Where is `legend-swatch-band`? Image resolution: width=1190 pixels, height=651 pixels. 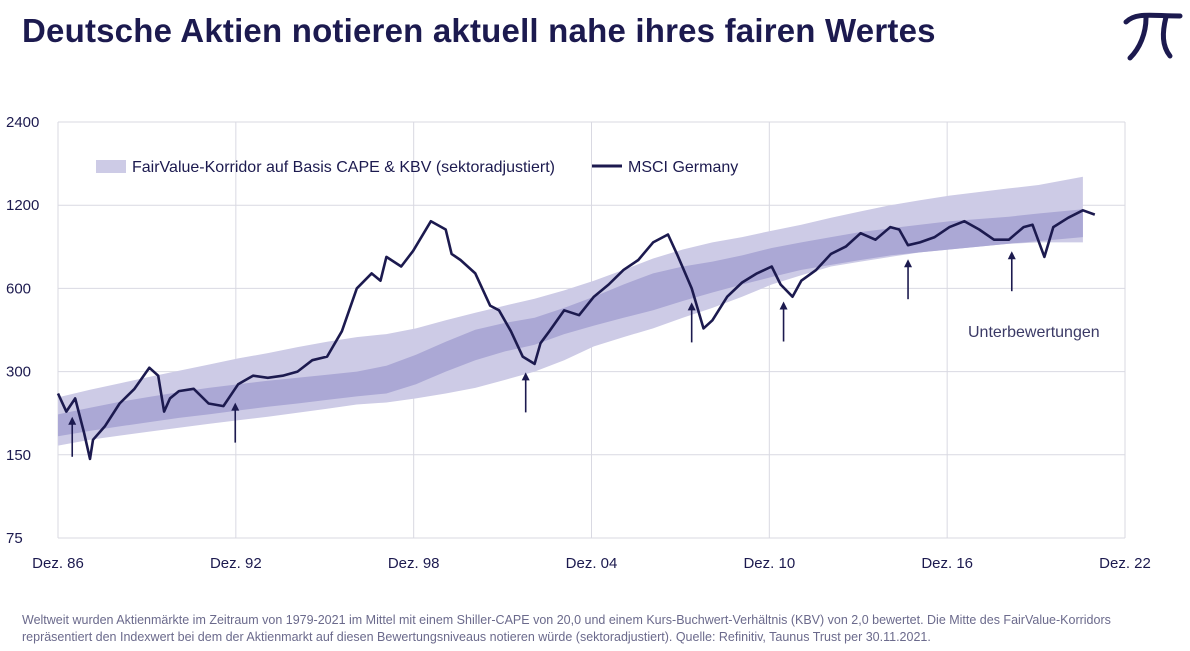 legend-swatch-band is located at coordinates (111, 166).